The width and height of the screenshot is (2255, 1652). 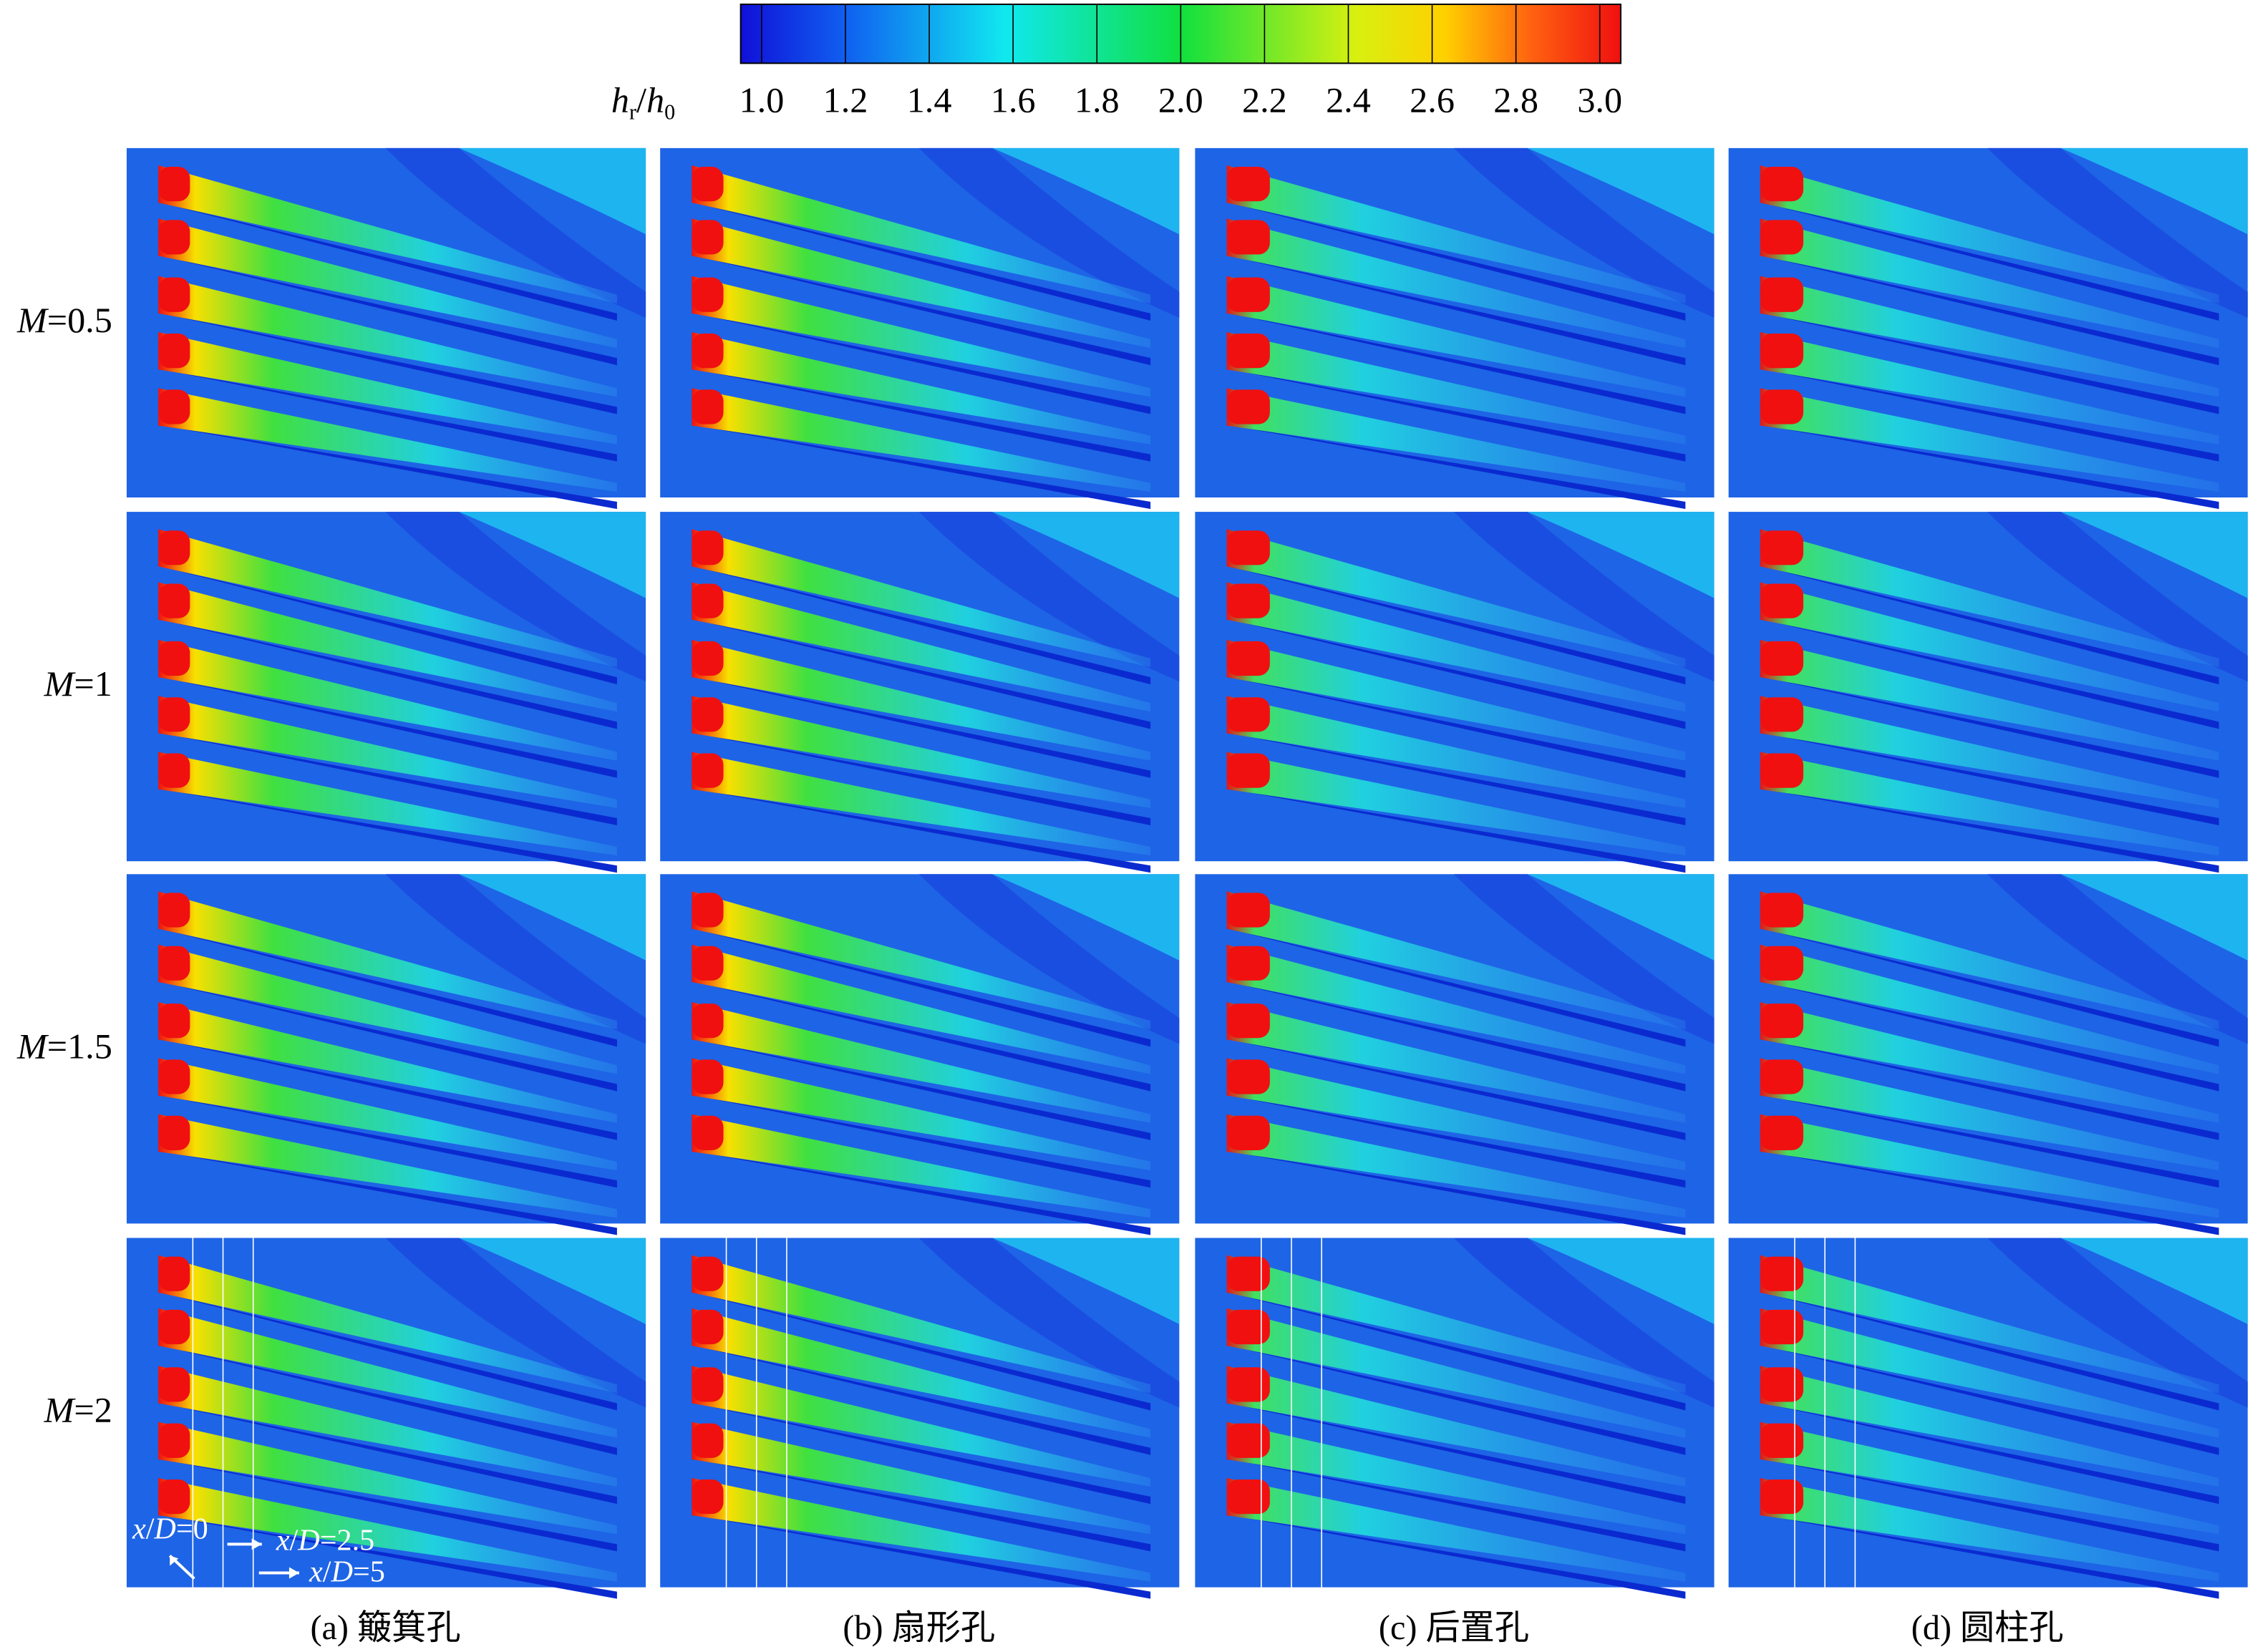 What do you see at coordinates (643, 102) in the screenshot?
I see `colorbar-label: hr/h0` at bounding box center [643, 102].